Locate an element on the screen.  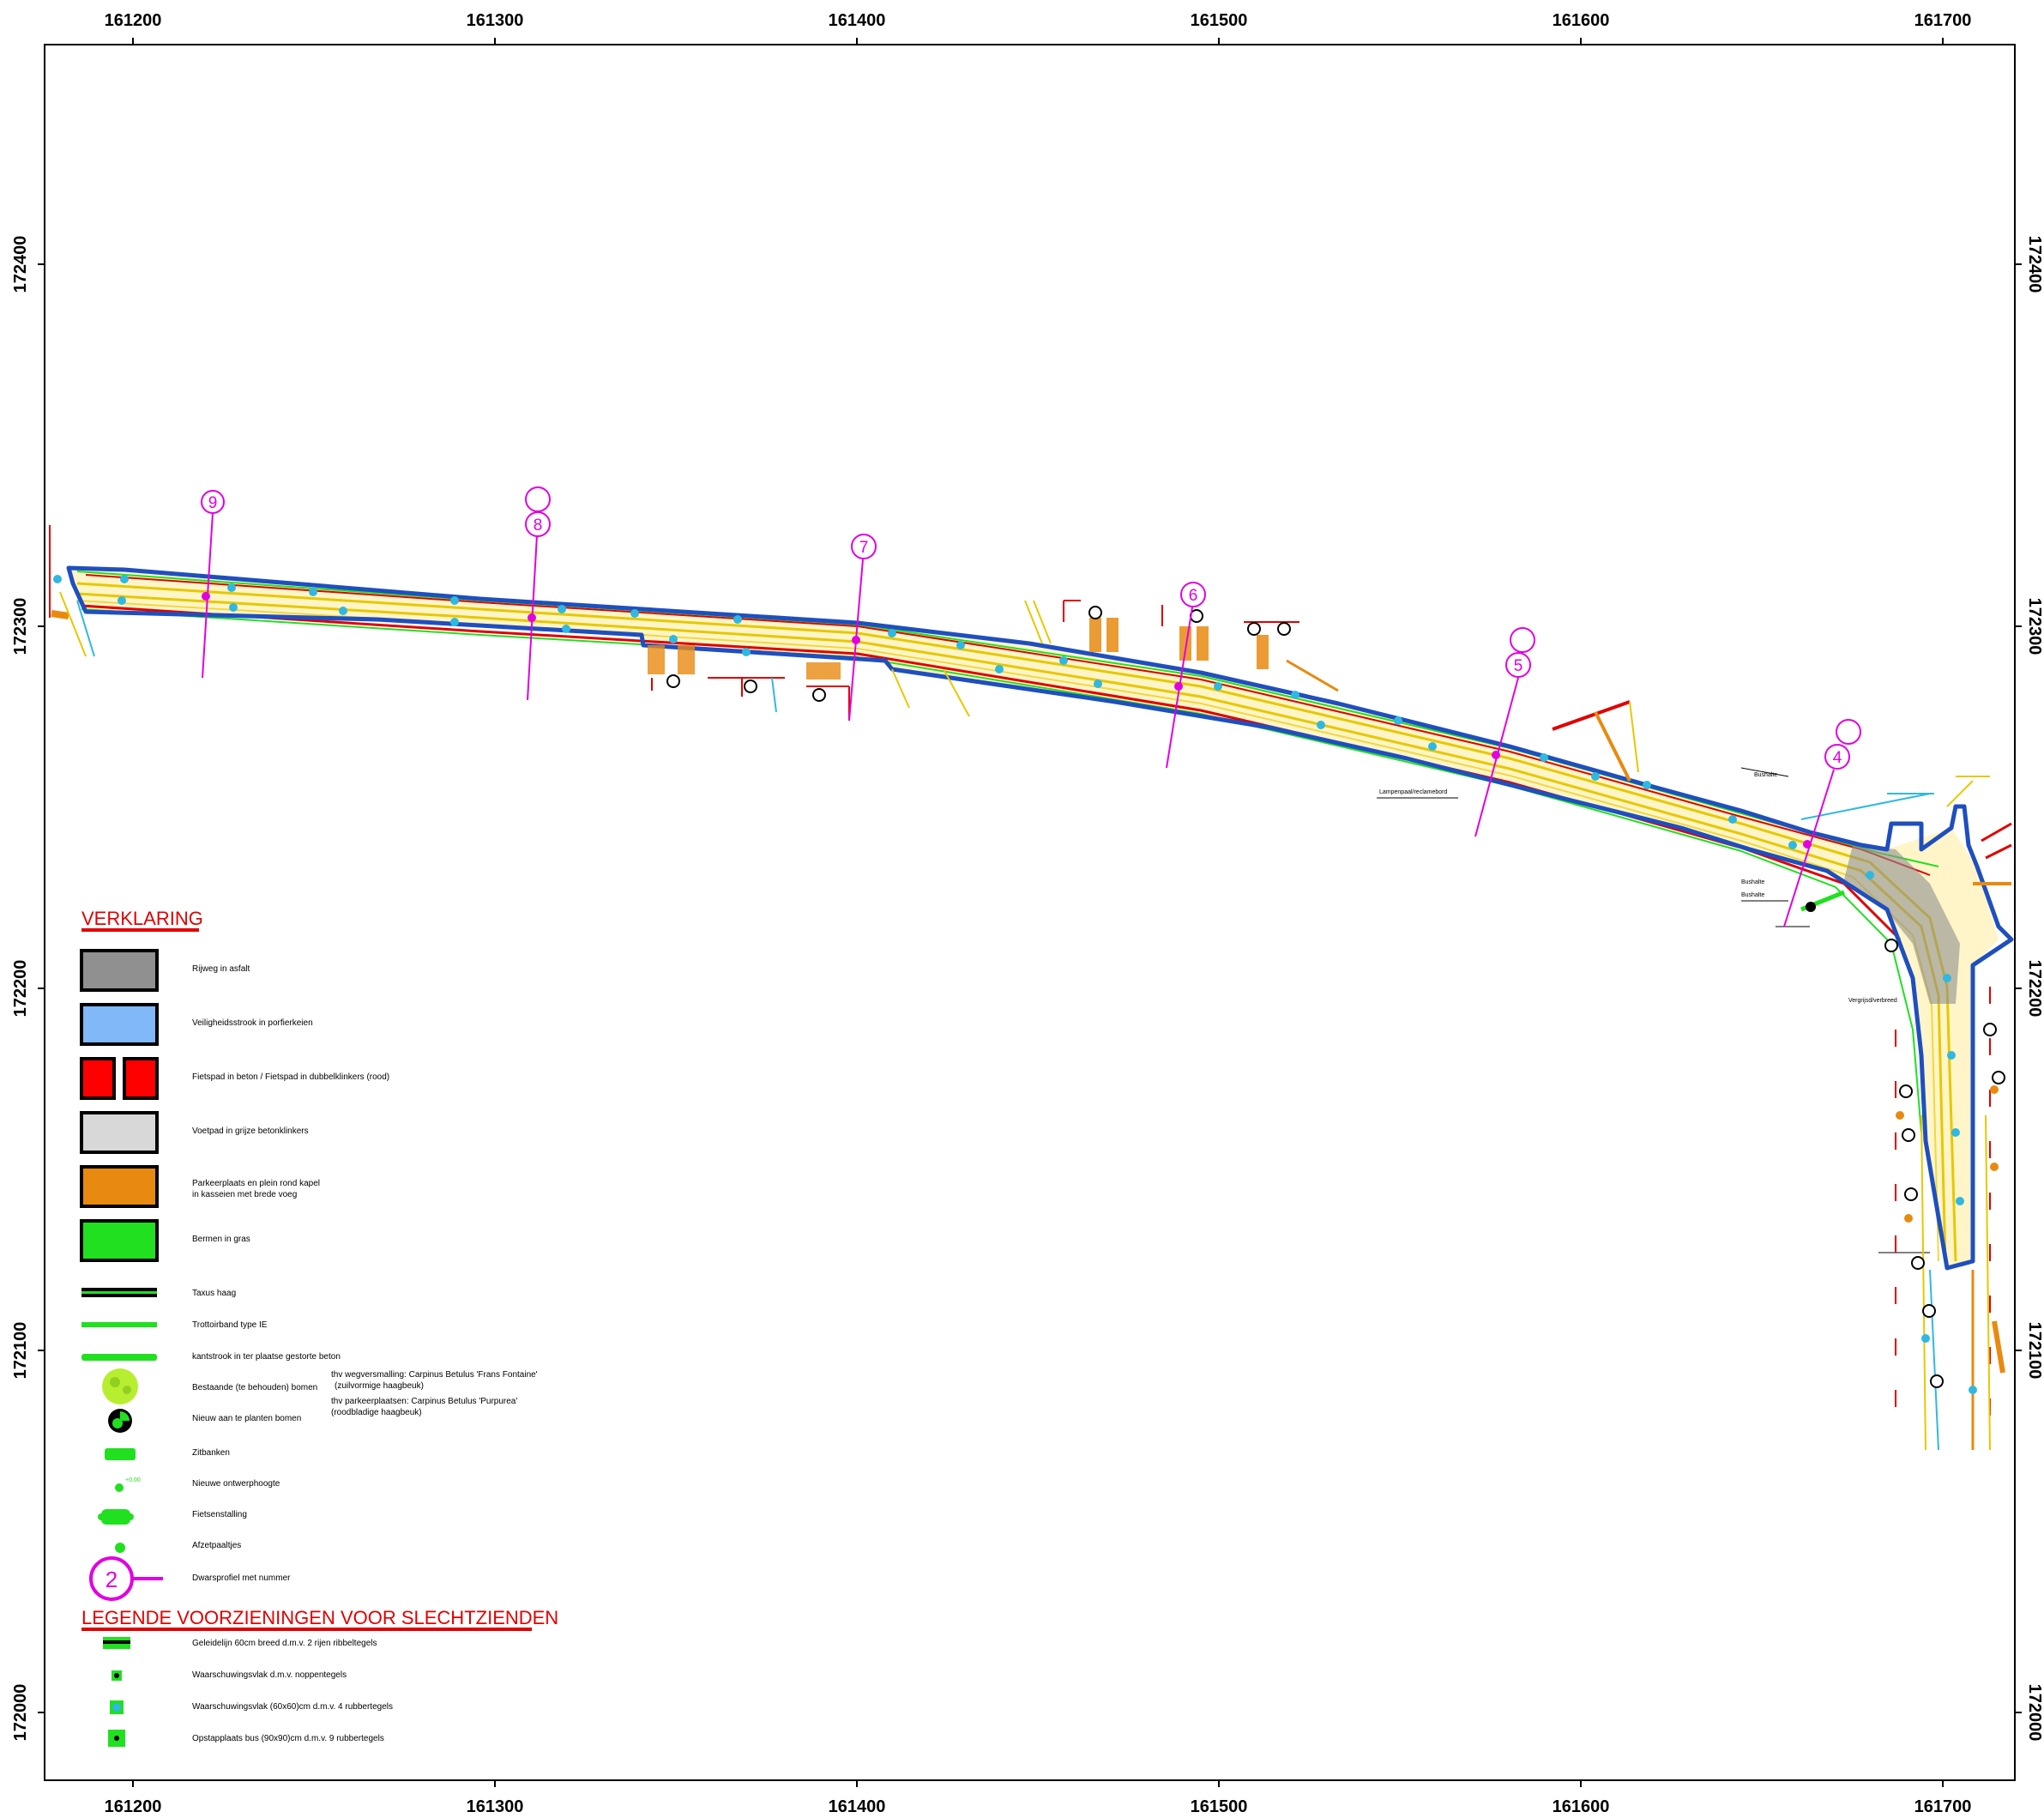
tree-note-line: (roodbladige haagbeuk) is located at coordinates (376, 1412).